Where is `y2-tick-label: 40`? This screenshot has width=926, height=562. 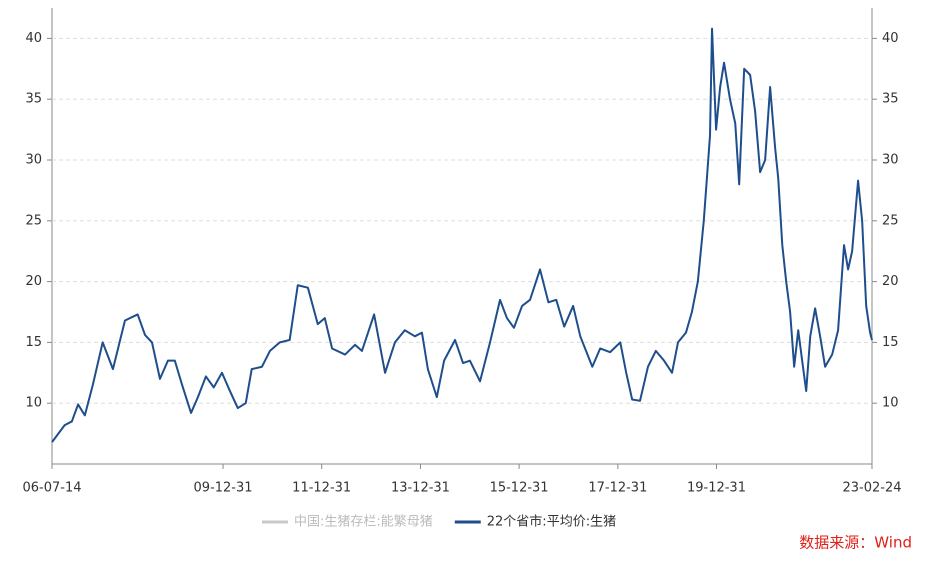 y2-tick-label: 40 is located at coordinates (890, 38).